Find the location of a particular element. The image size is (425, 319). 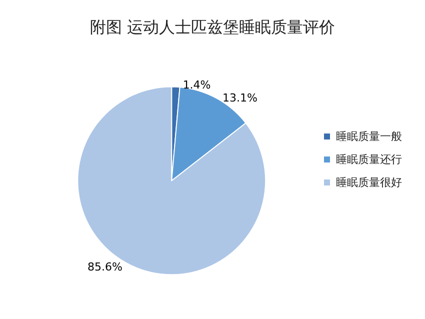

data-label: 1.4% is located at coordinates (196, 85).